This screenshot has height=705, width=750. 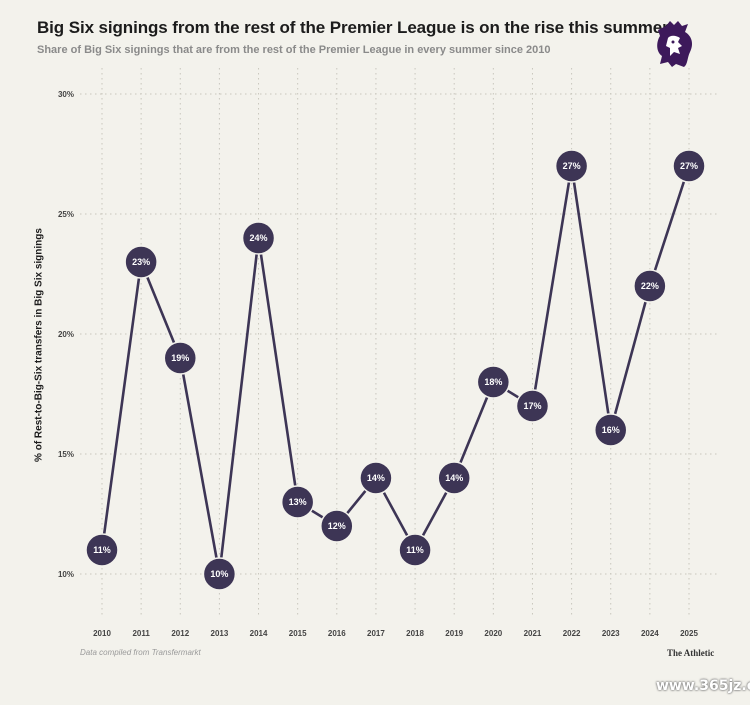 What do you see at coordinates (140, 652) in the screenshot?
I see `source-note: Data compiled from Transfermarkt` at bounding box center [140, 652].